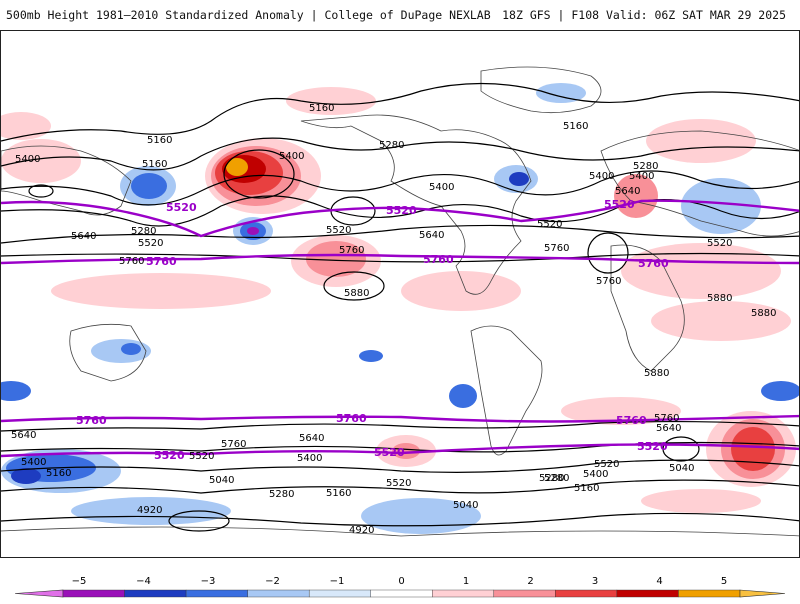 This screenshot has height=604, width=800. What do you see at coordinates (400, 531) in the screenshot?
I see `antarctica-outline` at bounding box center [400, 531].